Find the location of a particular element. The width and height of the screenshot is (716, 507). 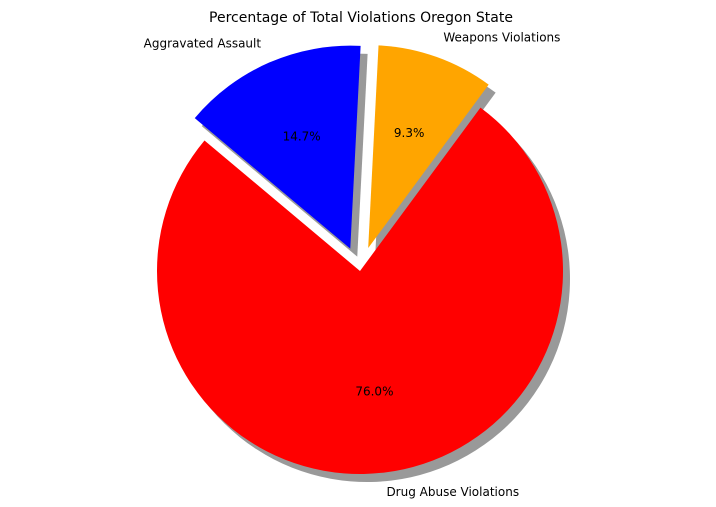

slice-aggravated-assault is located at coordinates (277, 147).